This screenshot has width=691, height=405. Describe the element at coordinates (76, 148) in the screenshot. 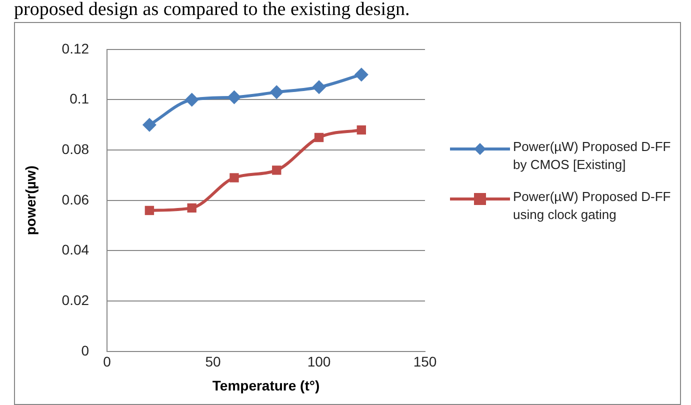

I see `y-tick-label: 0.08` at that location.